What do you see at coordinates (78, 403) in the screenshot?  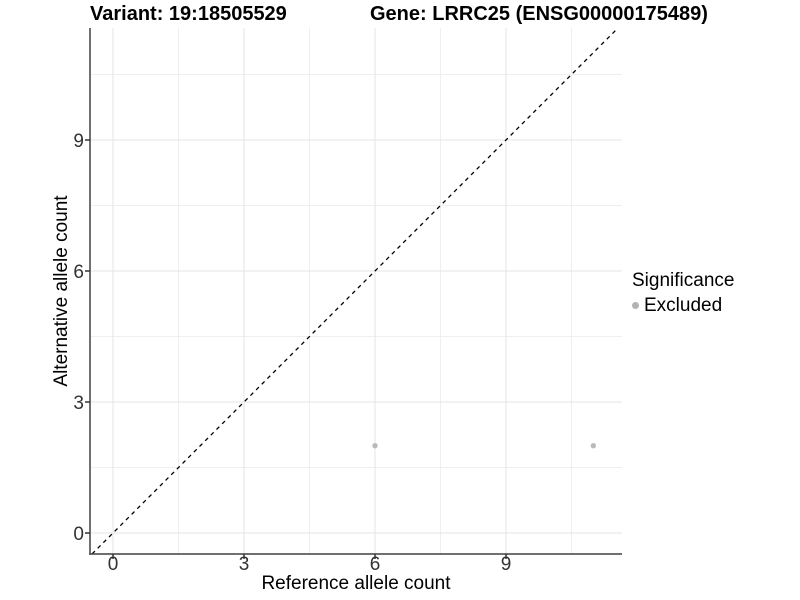 I see `y-tick-label: 3` at bounding box center [78, 403].